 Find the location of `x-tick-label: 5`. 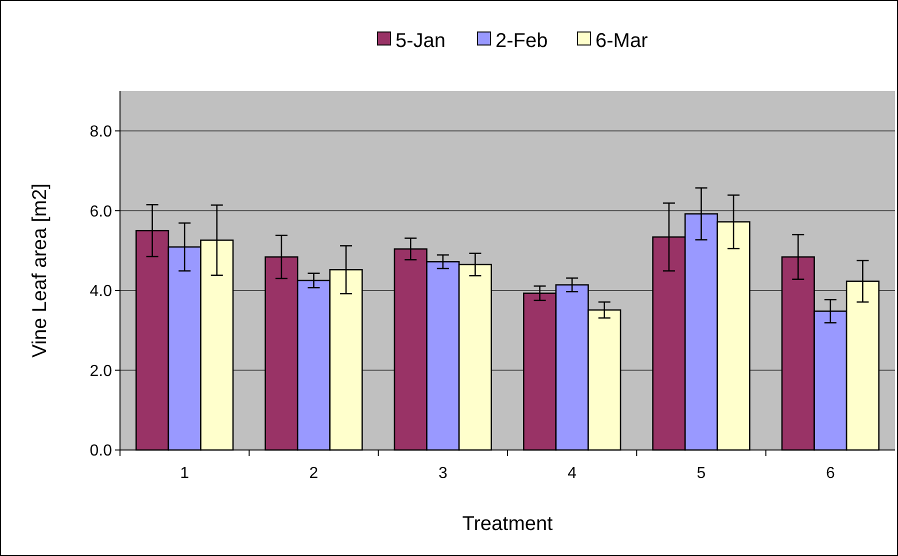

x-tick-label: 5 is located at coordinates (701, 473).